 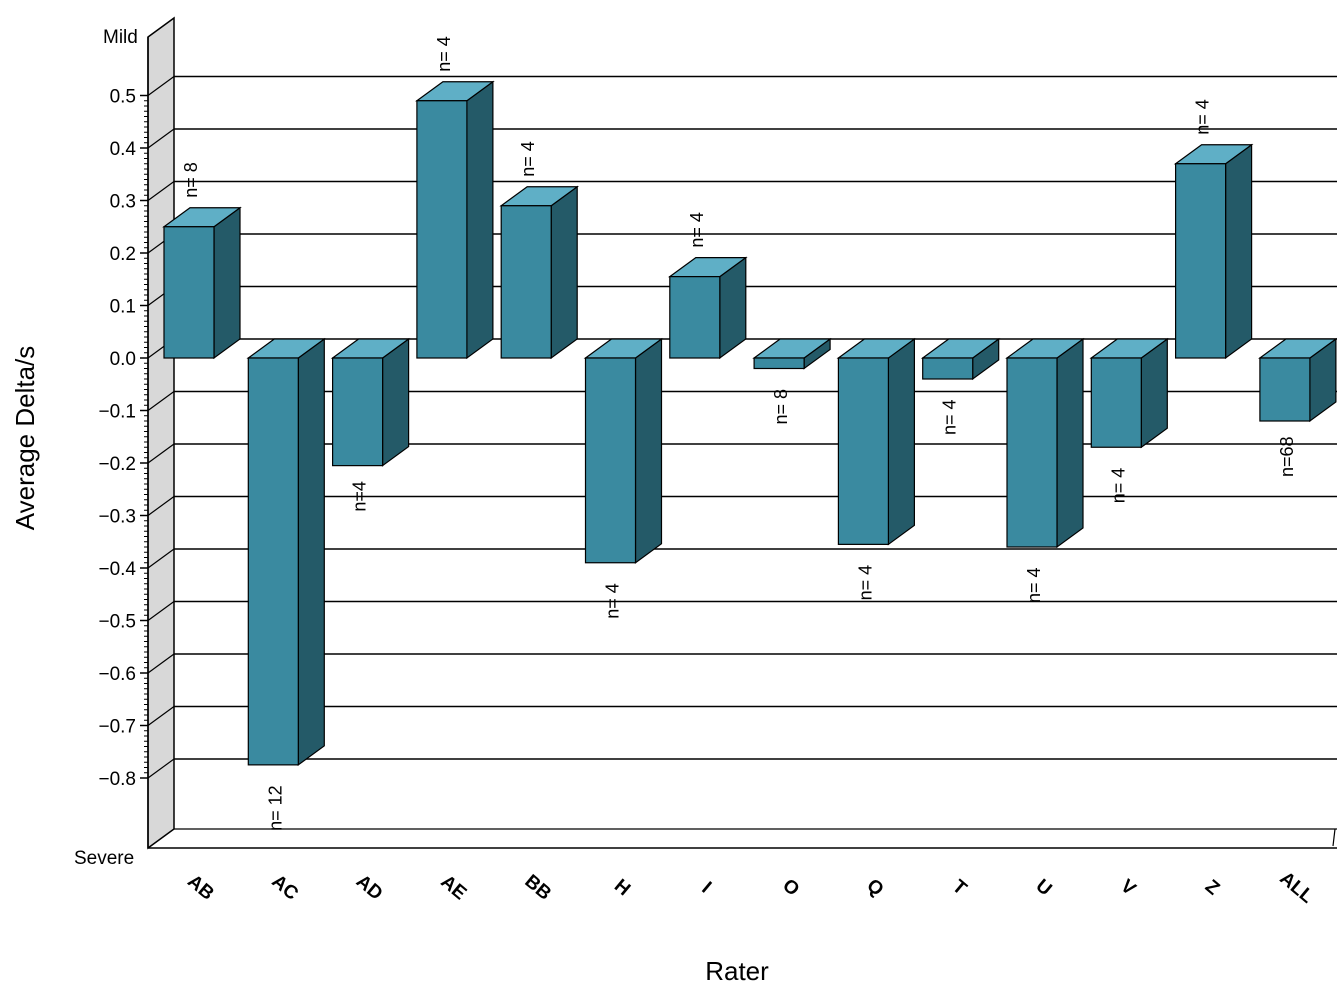 I want to click on x-tick-label-t: T, so click(x=959, y=888).